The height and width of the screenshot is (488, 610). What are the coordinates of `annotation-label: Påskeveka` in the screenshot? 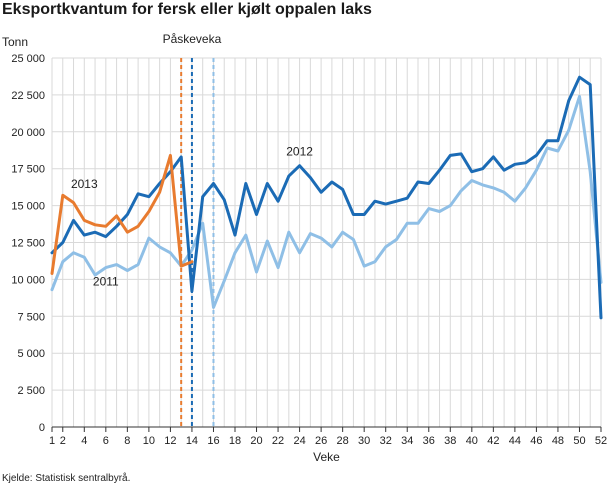 It's located at (192, 39).